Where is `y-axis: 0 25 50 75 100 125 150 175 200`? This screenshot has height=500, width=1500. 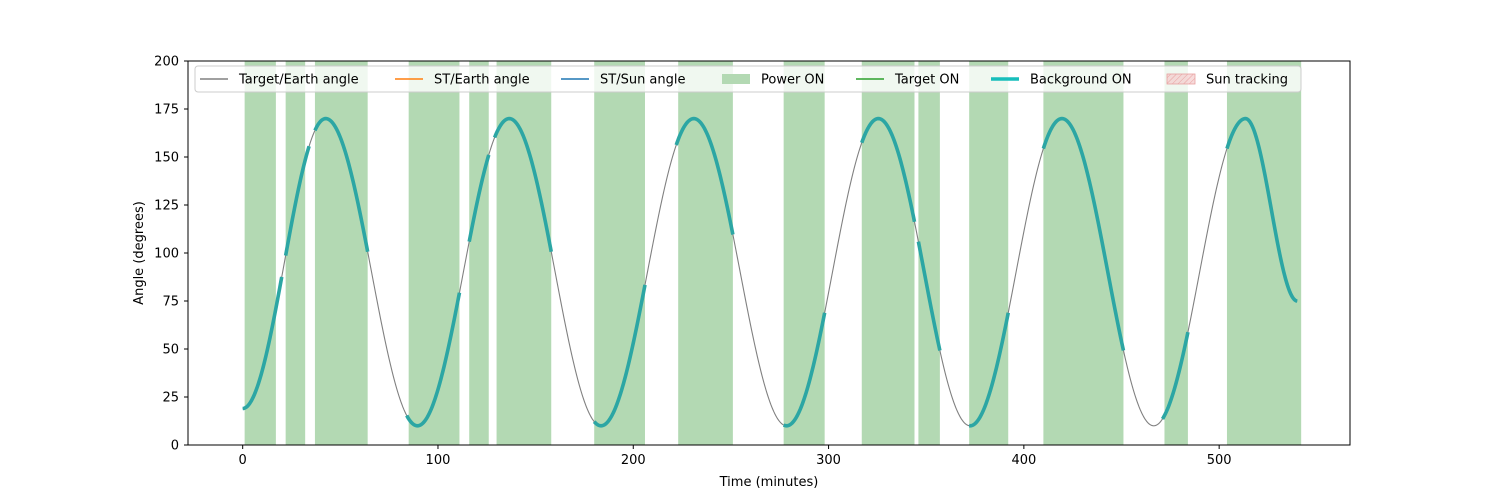
y-axis: 0 25 50 75 100 125 150 175 200 is located at coordinates (171, 254).